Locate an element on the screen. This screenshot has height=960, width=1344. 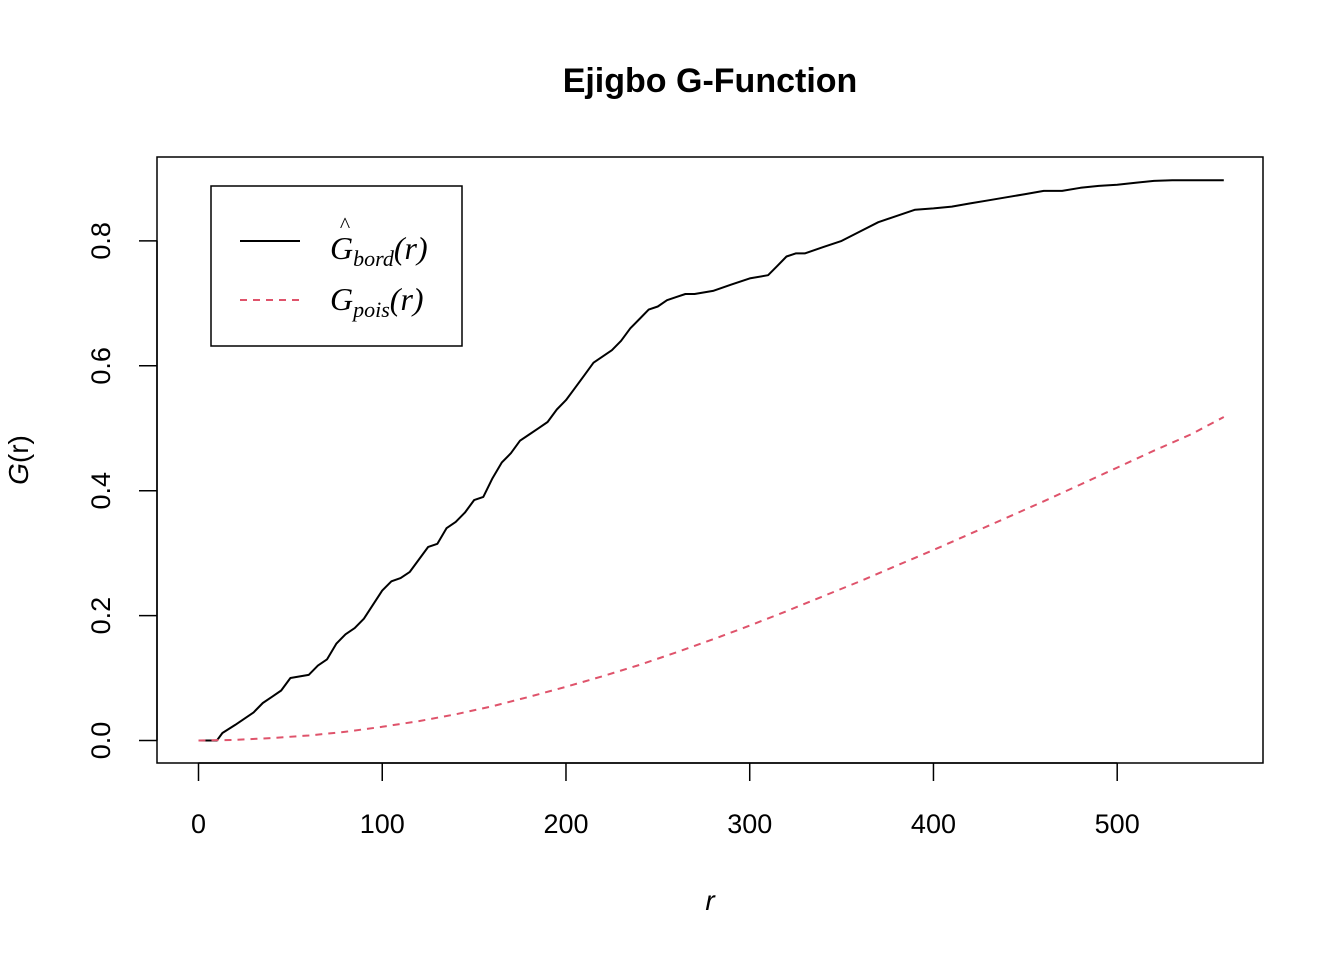
x-tick-label: 500 is located at coordinates (1117, 824).